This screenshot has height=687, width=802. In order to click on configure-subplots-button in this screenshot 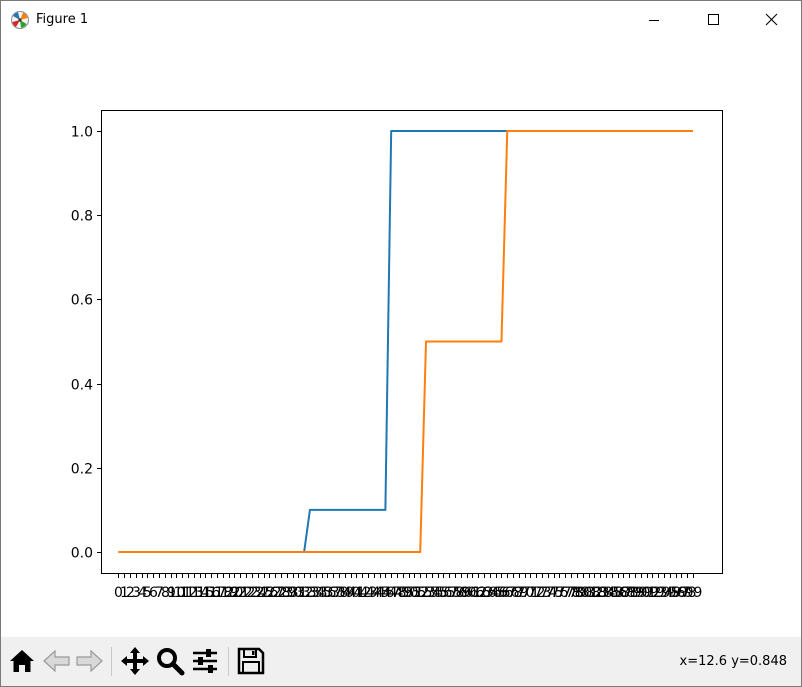, I will do `click(205, 661)`.